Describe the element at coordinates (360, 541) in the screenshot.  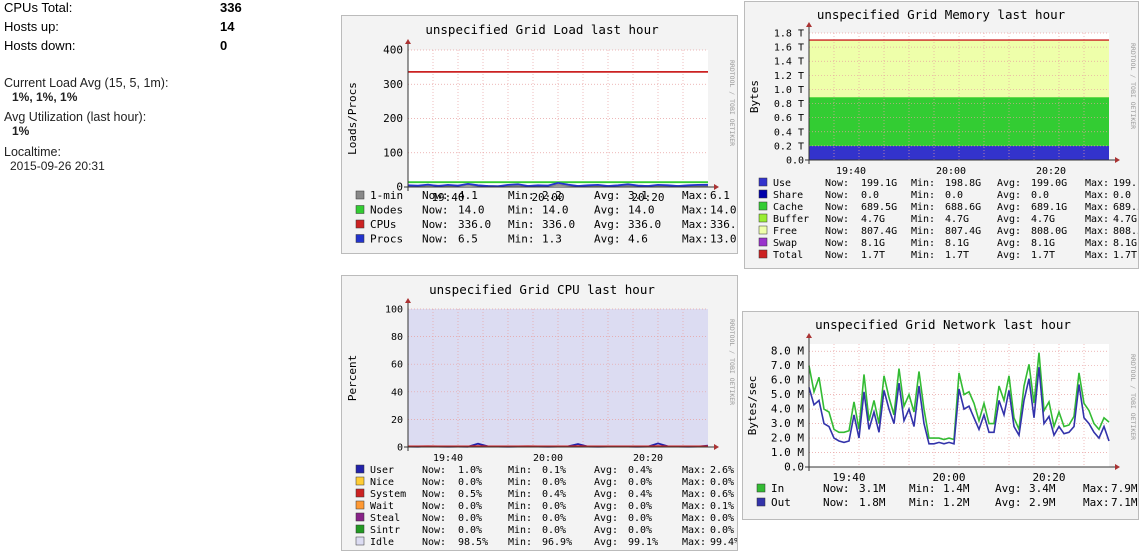
I see `legend-swatch-idle` at that location.